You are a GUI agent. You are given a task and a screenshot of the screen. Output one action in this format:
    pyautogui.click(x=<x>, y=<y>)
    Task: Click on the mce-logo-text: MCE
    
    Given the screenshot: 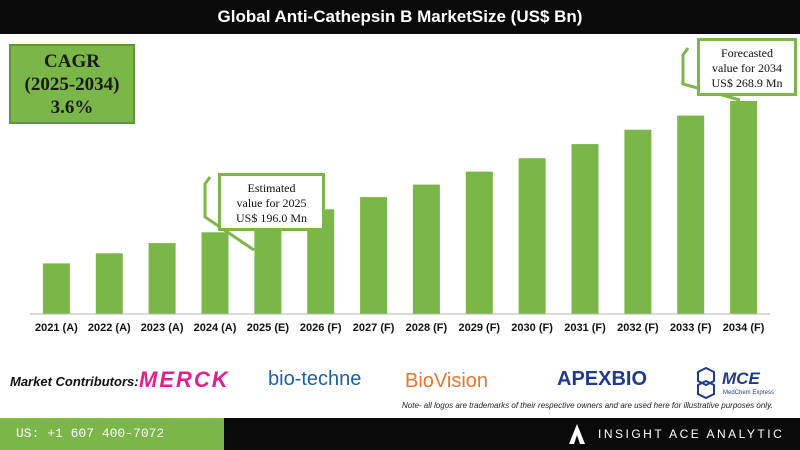 What is the action you would take?
    pyautogui.click(x=741, y=378)
    